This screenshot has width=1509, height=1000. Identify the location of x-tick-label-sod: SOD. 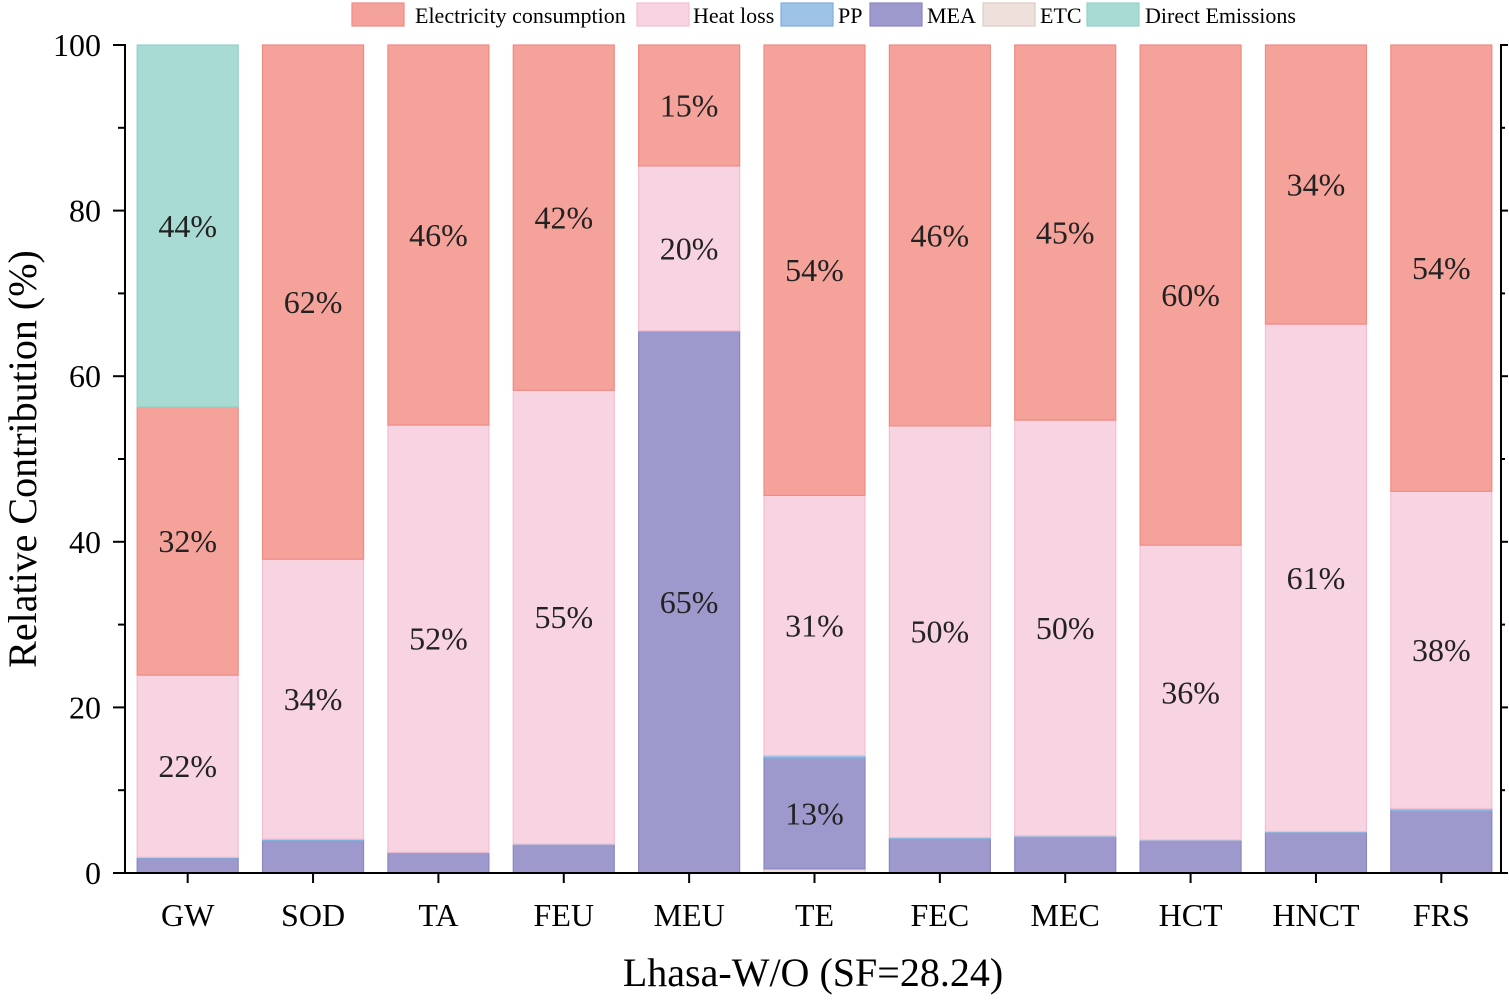
(313, 915).